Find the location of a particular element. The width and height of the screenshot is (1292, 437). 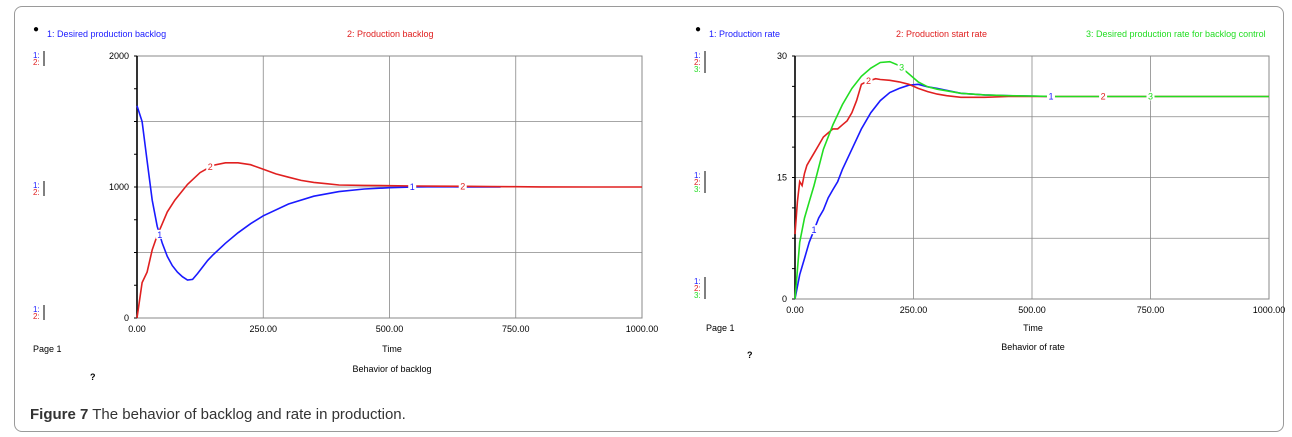

y-tick-label: 1000 is located at coordinates (119, 187).